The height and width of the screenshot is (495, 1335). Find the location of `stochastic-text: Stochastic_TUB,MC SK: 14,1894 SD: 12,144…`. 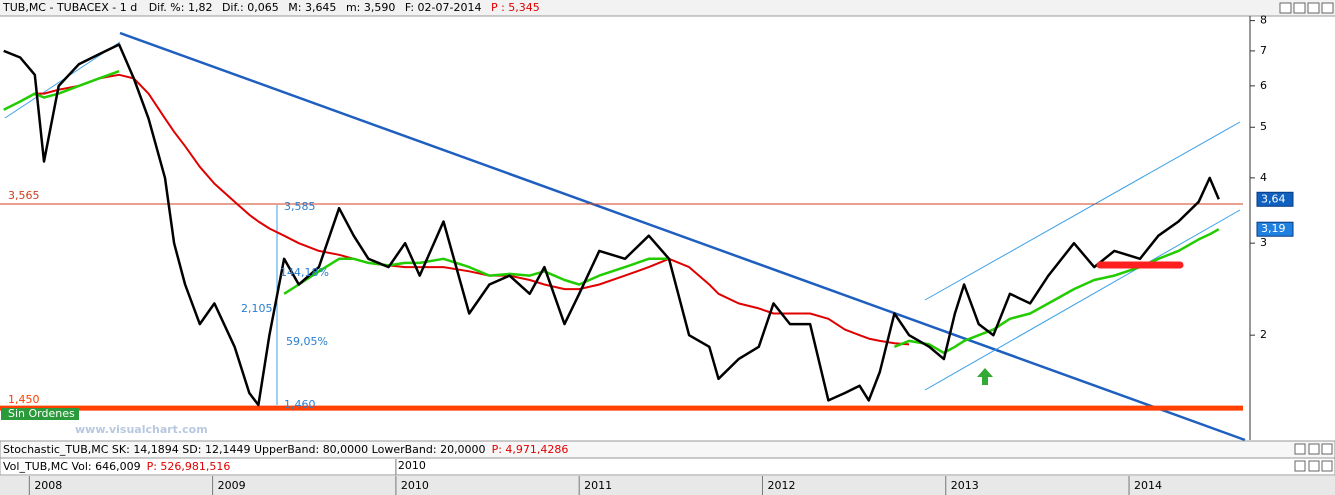

stochastic-text: Stochastic_TUB,MC SK: 14,1894 SD: 12,144… is located at coordinates (285, 449).